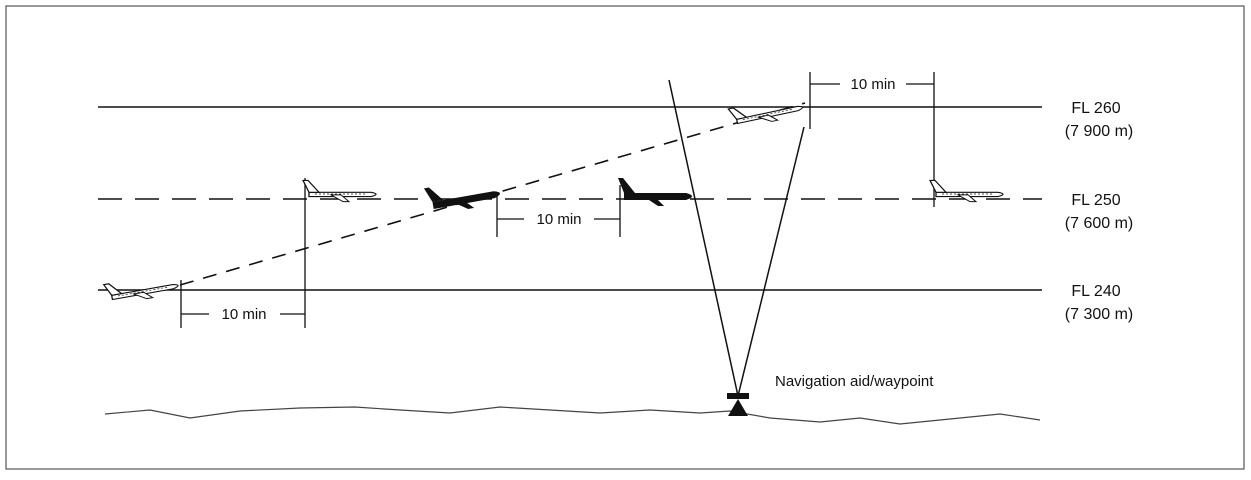 The image size is (1251, 480). Describe the element at coordinates (1095, 108) in the screenshot. I see `fl260-label: FL 260` at that location.